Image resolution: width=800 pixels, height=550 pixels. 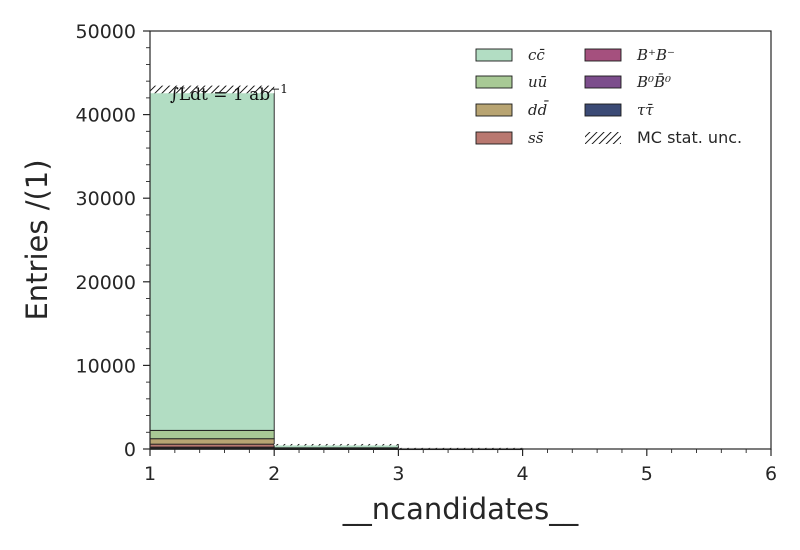 What do you see at coordinates (655, 55) in the screenshot?
I see `legend-label: B⁺B⁻` at bounding box center [655, 55].